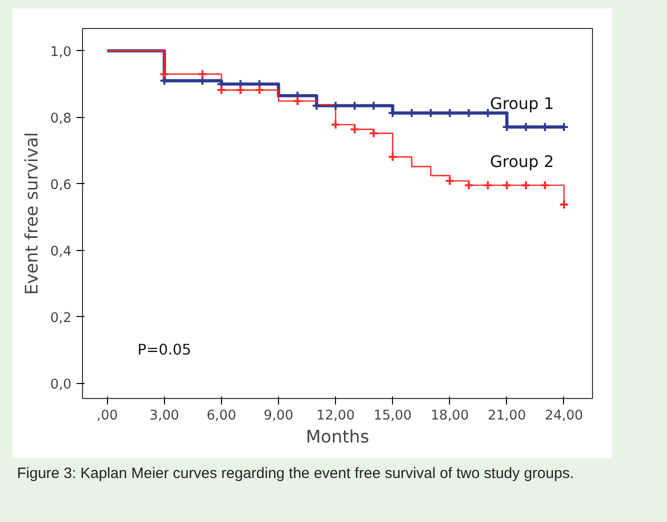  Describe the element at coordinates (279, 416) in the screenshot. I see `x-tick-label: 9,00` at that location.